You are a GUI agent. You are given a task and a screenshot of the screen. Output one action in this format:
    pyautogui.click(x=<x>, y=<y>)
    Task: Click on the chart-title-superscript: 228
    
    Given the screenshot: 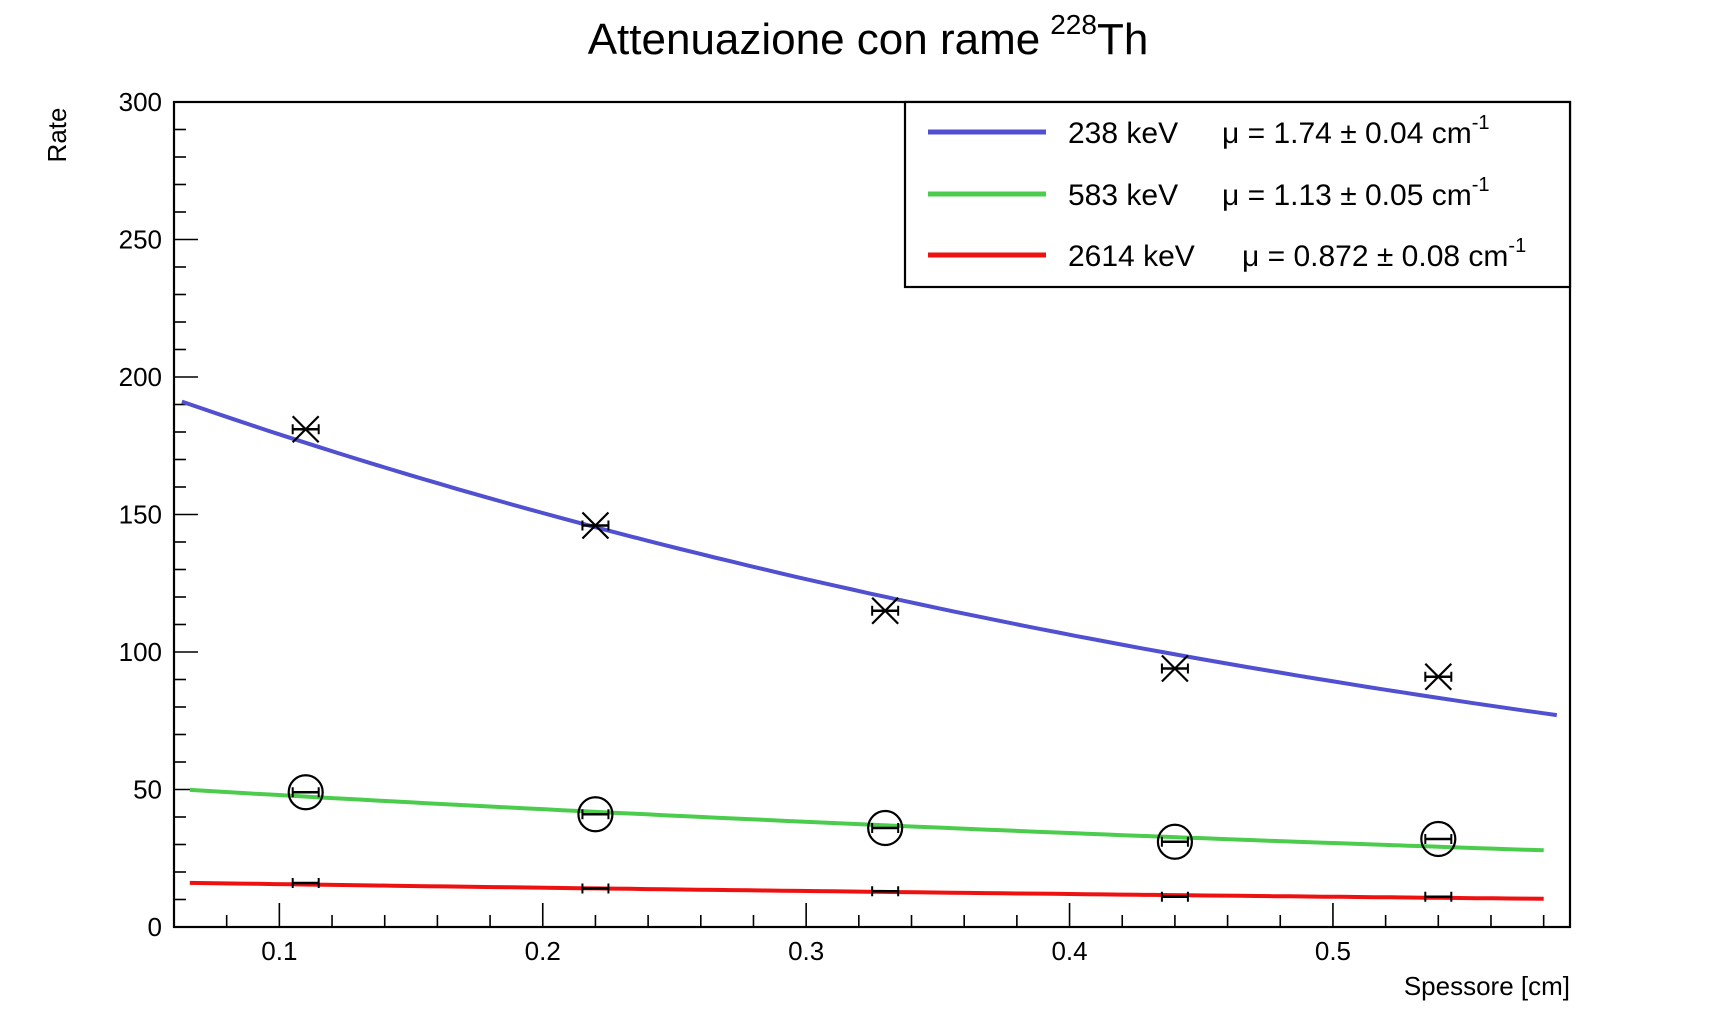 What is the action you would take?
    pyautogui.click(x=1073, y=24)
    